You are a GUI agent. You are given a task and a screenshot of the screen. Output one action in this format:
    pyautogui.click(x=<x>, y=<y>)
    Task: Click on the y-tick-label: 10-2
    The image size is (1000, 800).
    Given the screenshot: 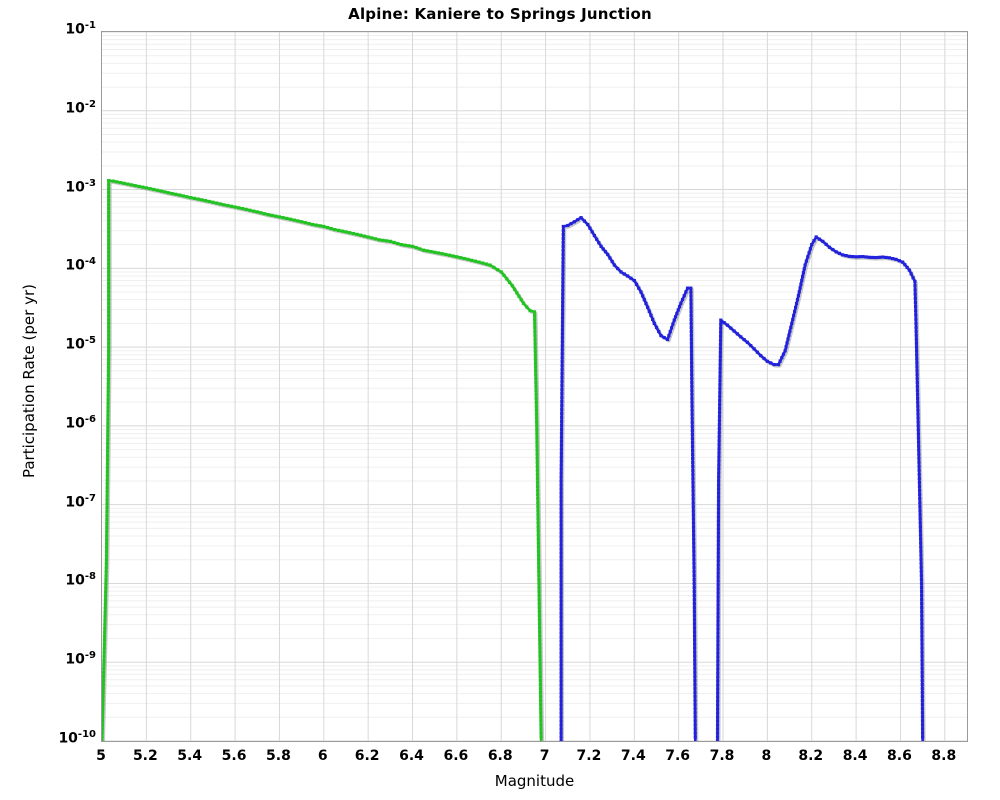 What is the action you would take?
    pyautogui.click(x=80, y=107)
    